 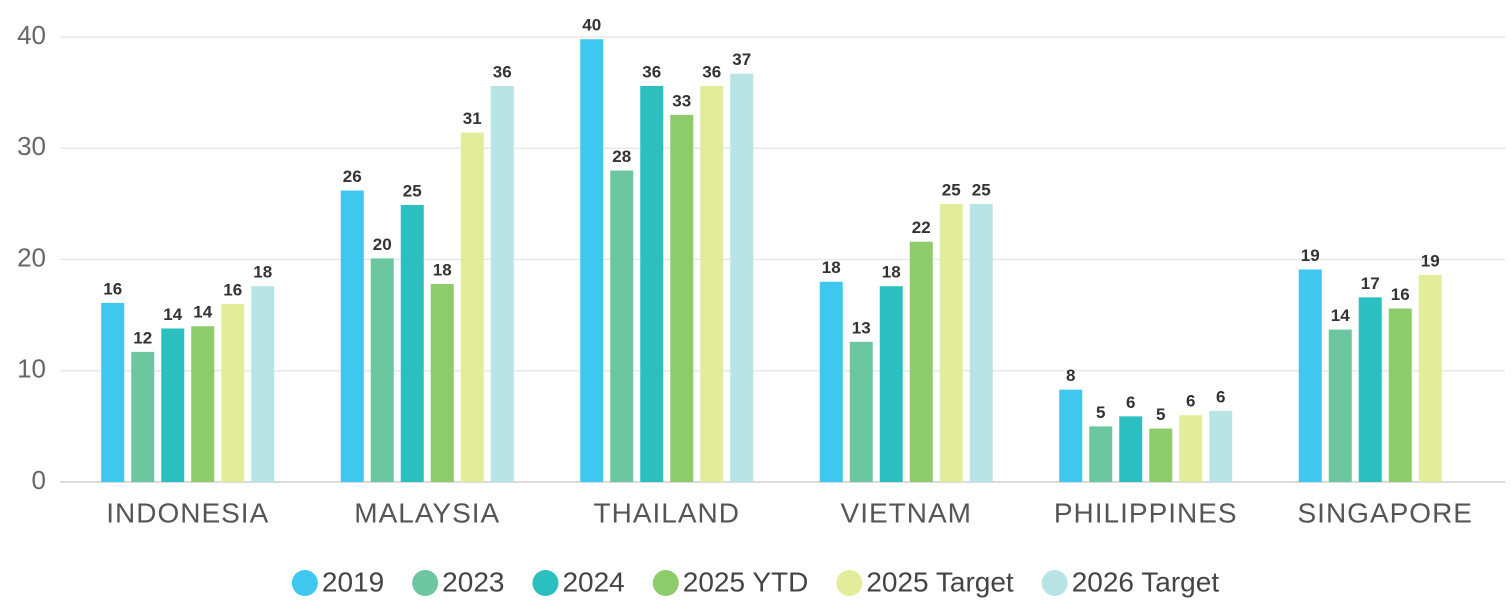 I want to click on y-tick-label: 20, so click(x=31, y=257).